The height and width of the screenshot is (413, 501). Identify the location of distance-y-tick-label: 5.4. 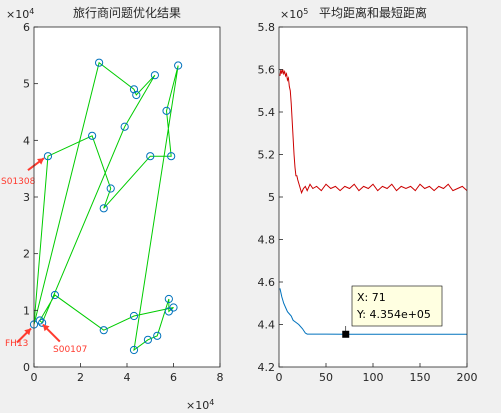
(267, 112).